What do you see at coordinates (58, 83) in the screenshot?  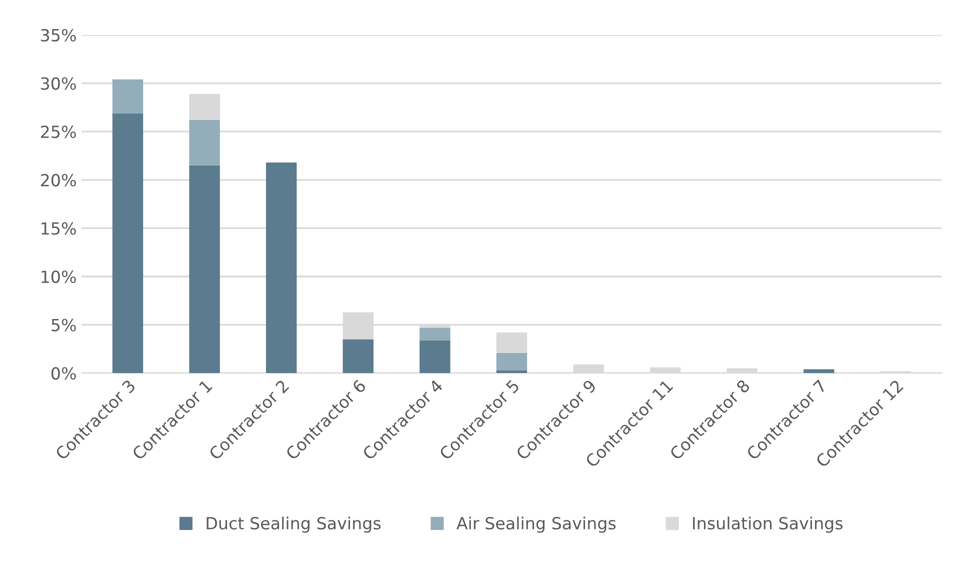 I see `y-tick-label: 30%` at bounding box center [58, 83].